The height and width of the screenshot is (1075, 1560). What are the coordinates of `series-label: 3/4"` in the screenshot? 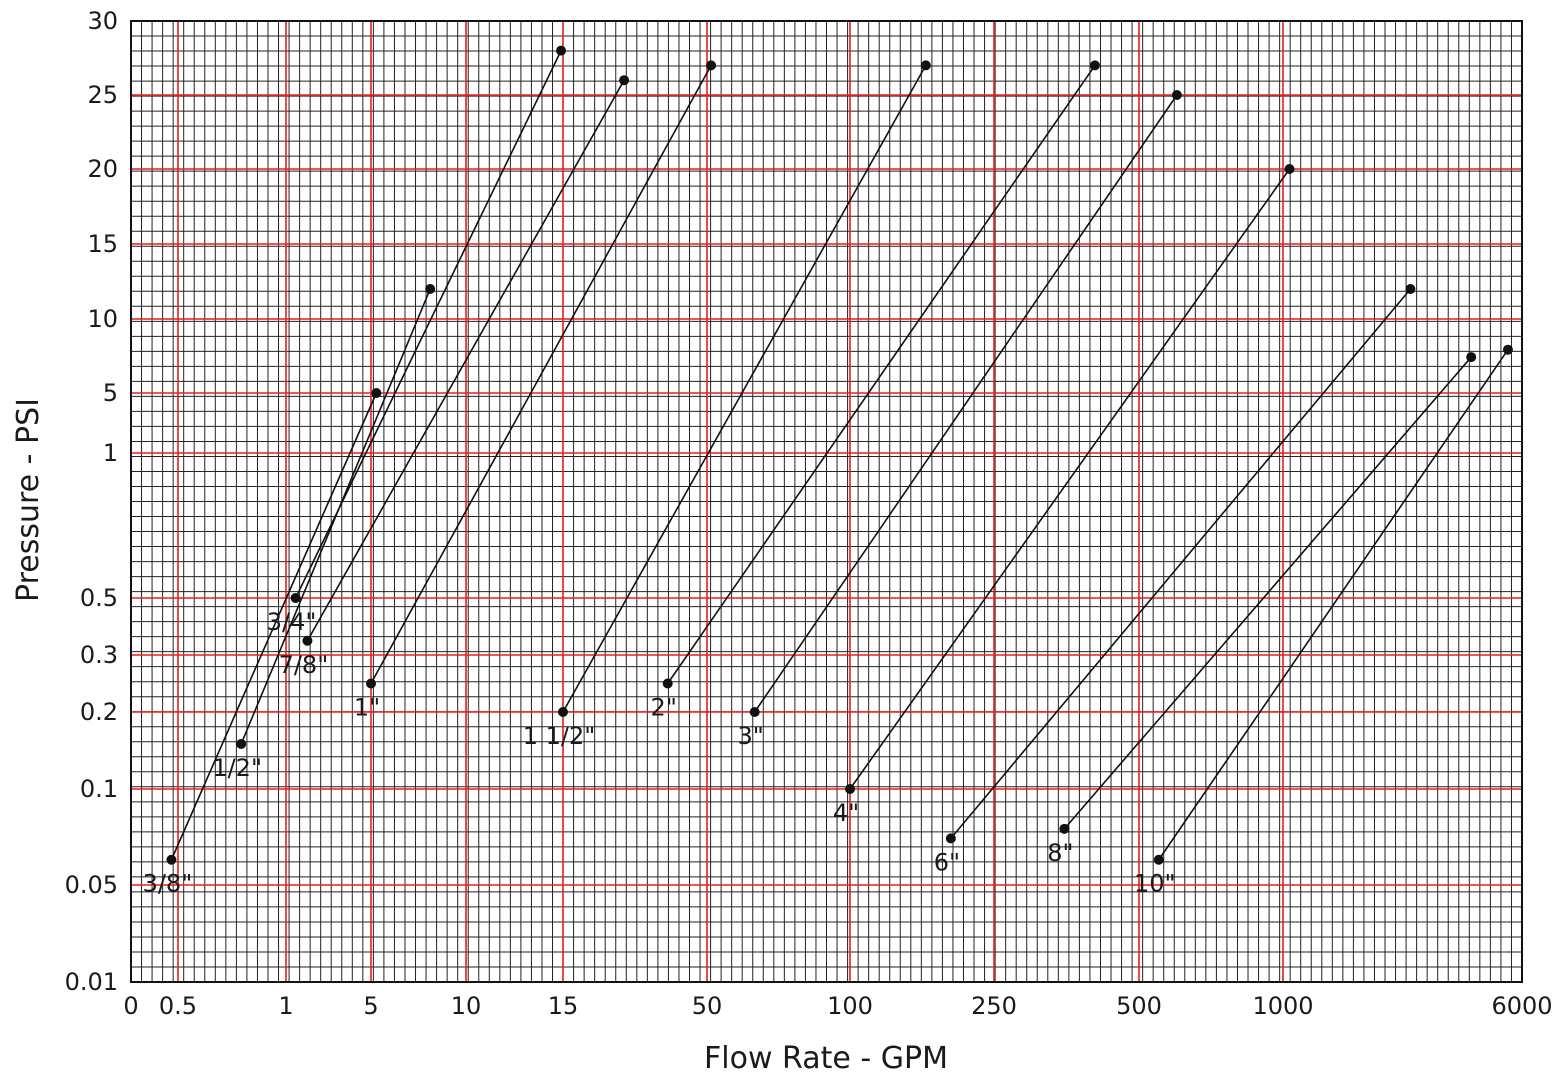 It's located at (292, 622).